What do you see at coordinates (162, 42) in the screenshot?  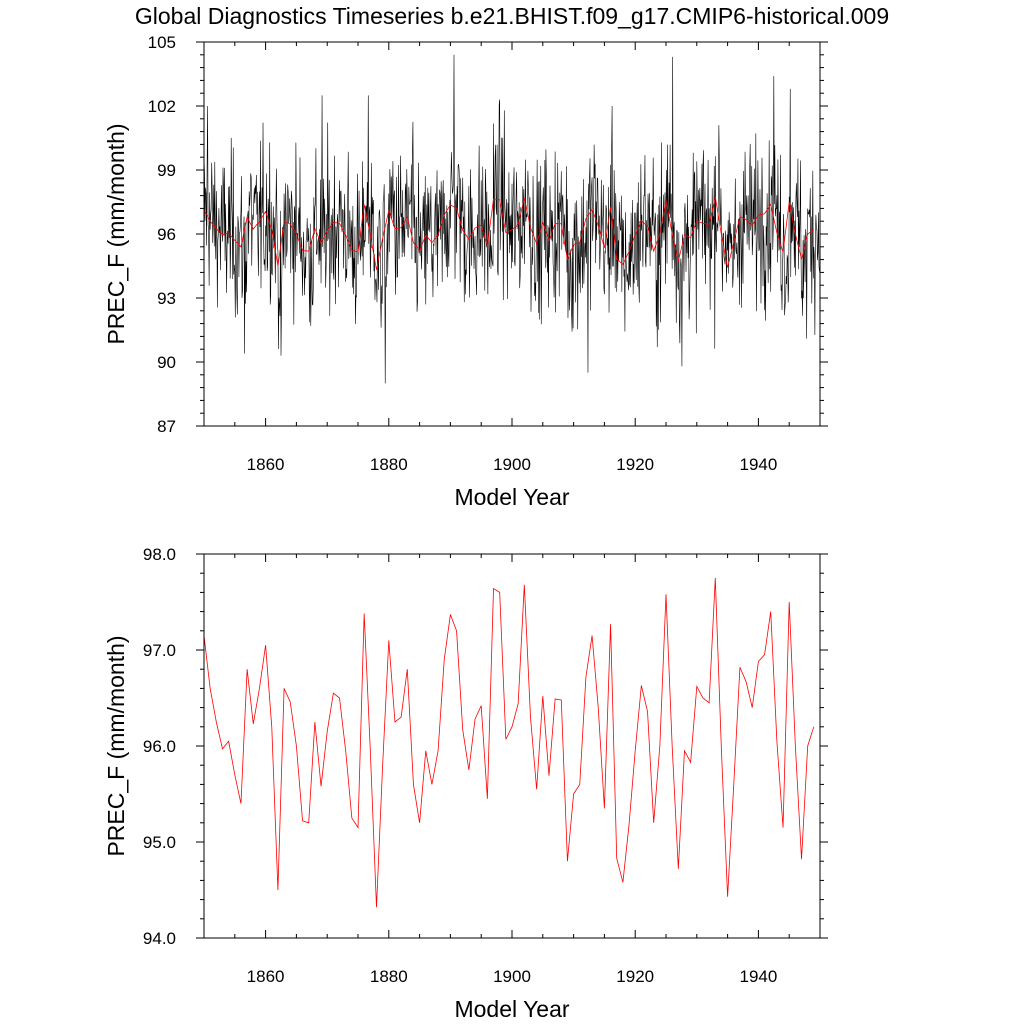 I see `y-tick-label: 105` at bounding box center [162, 42].